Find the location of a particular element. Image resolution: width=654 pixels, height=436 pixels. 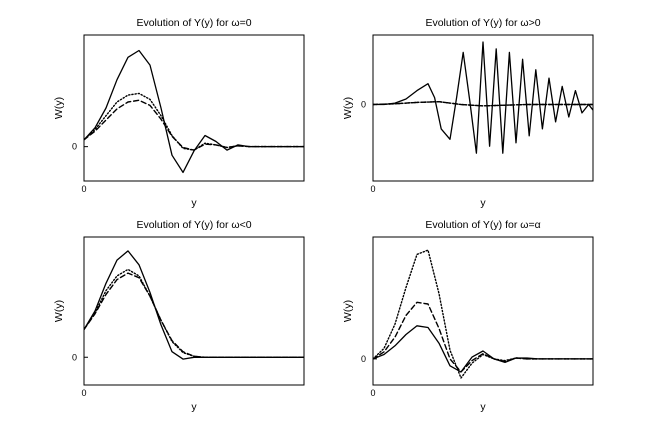

chart-title: Evolution of Y(y) for ω=0 is located at coordinates (193, 23).